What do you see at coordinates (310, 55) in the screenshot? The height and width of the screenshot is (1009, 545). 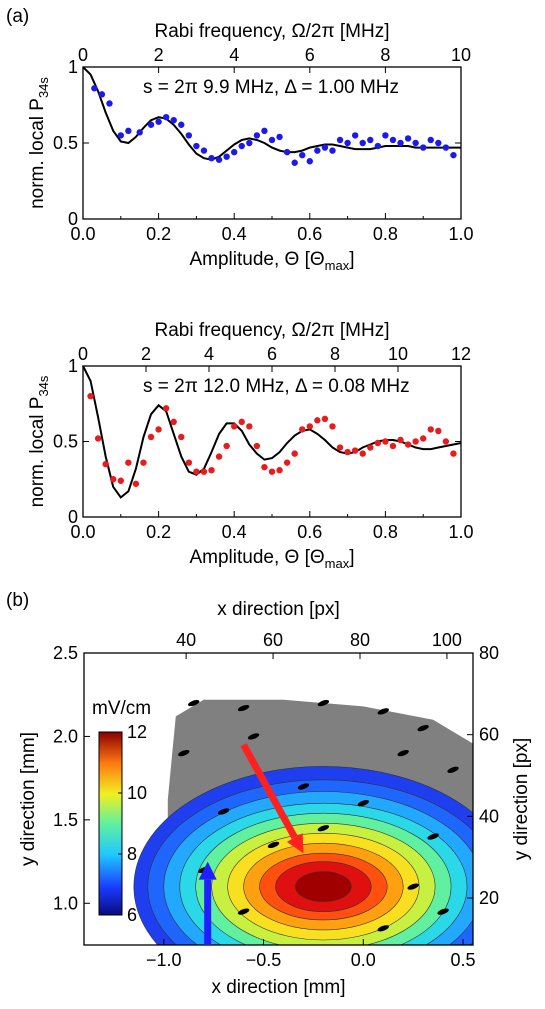 I see `top-x-tick-label: 6` at bounding box center [310, 55].